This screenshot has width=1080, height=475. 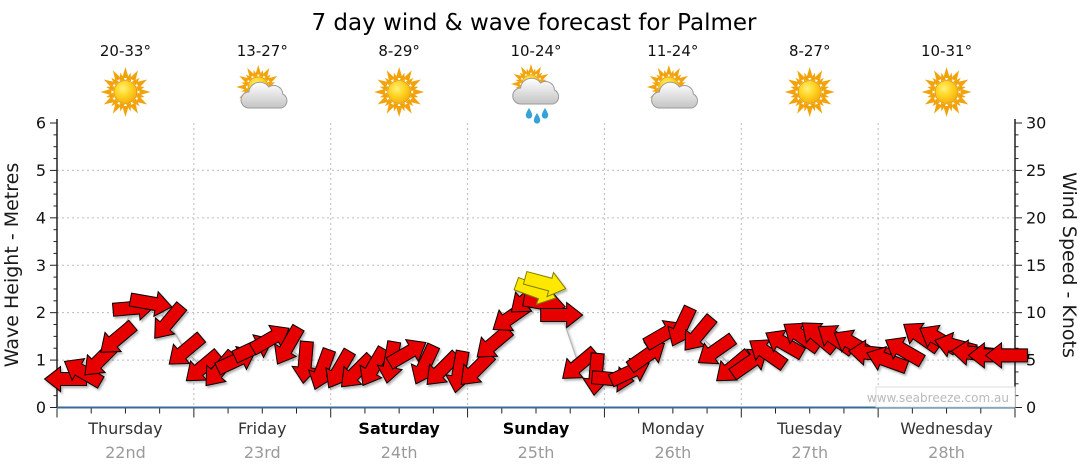 I want to click on right-axis-tick-label: 0, so click(x=1031, y=407).